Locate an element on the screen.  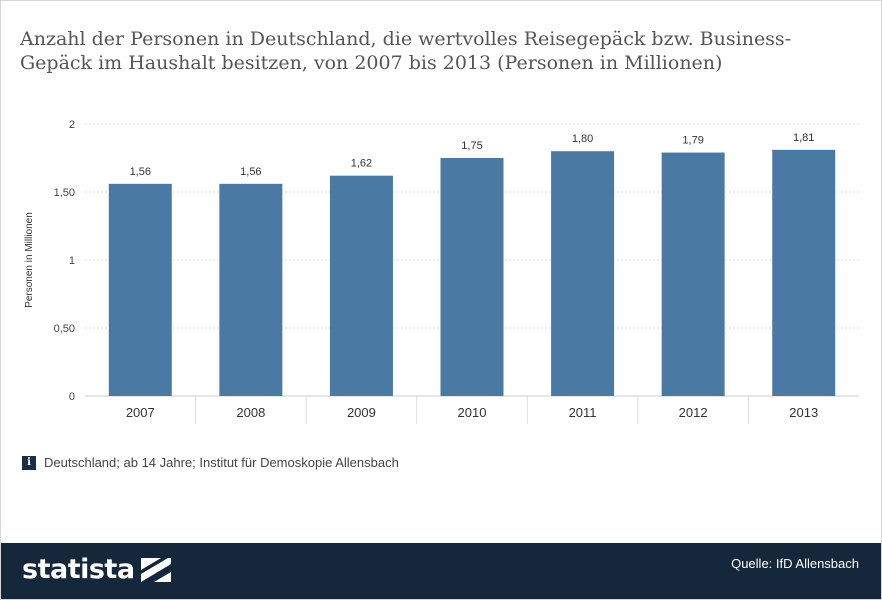
info-icon: i is located at coordinates (29, 462).